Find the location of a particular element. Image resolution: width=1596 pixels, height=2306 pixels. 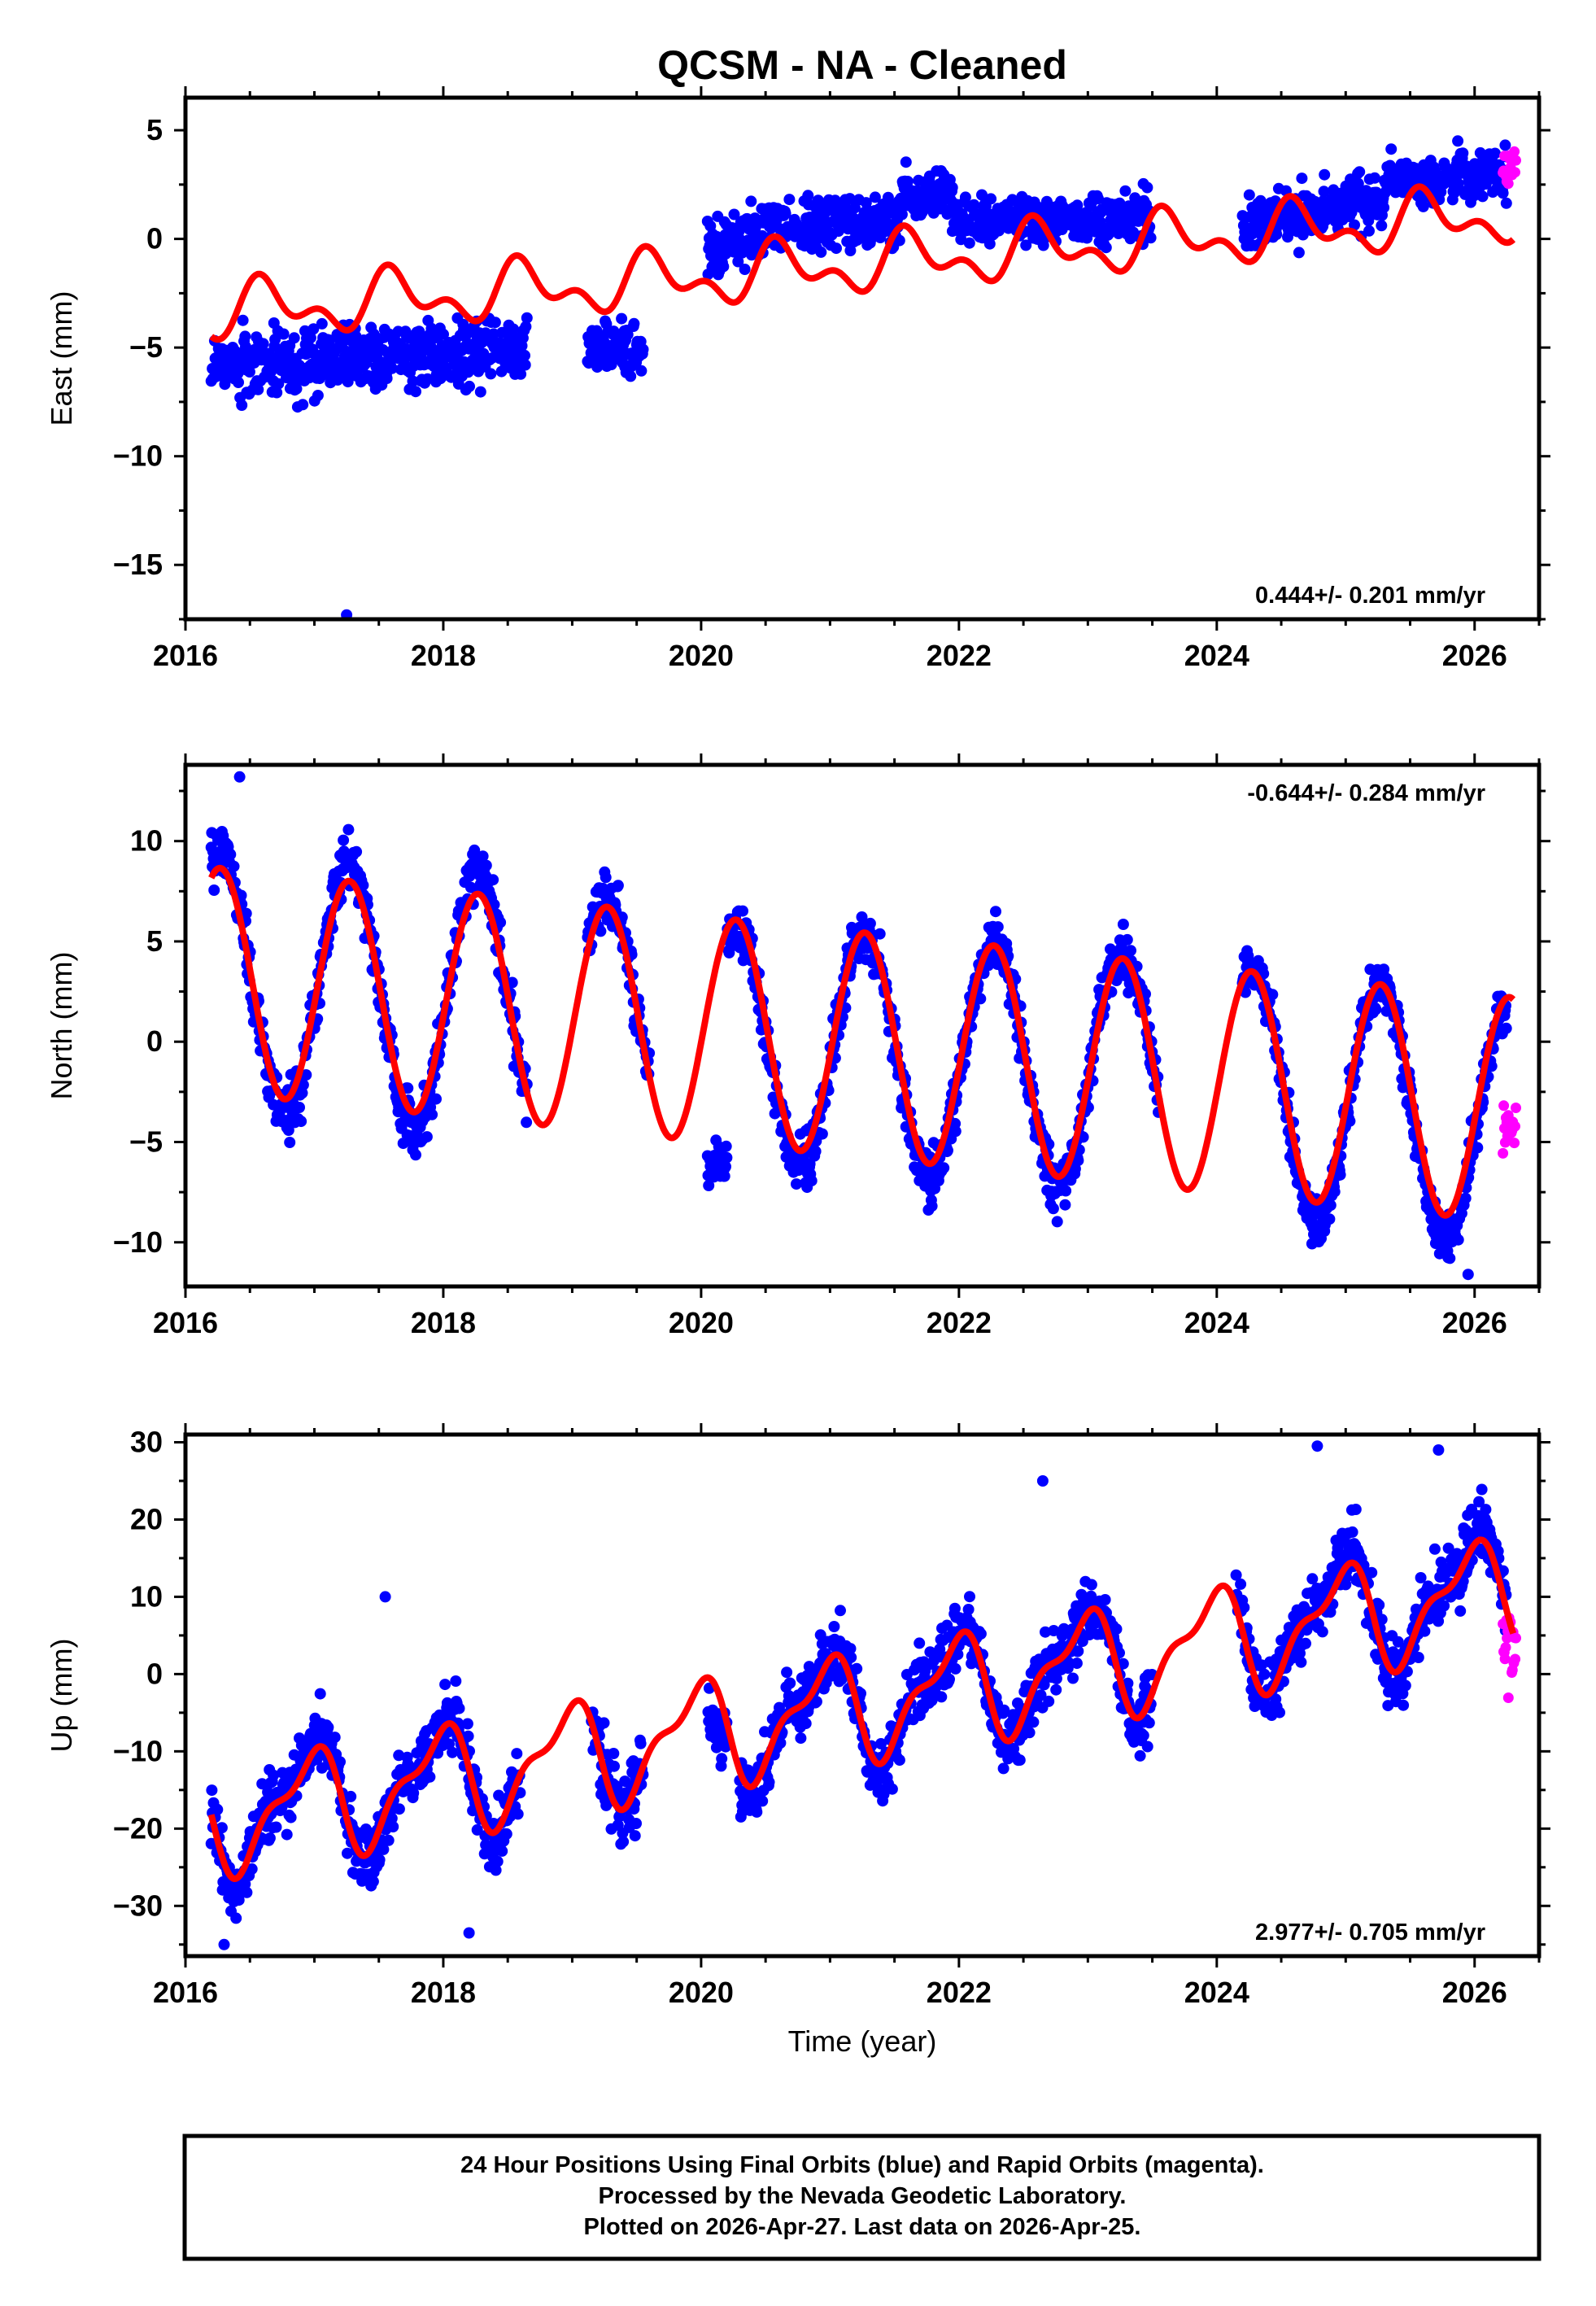

north-rate-annotation: -0.644+/- 0.284 mm/yr is located at coordinates (1366, 793).